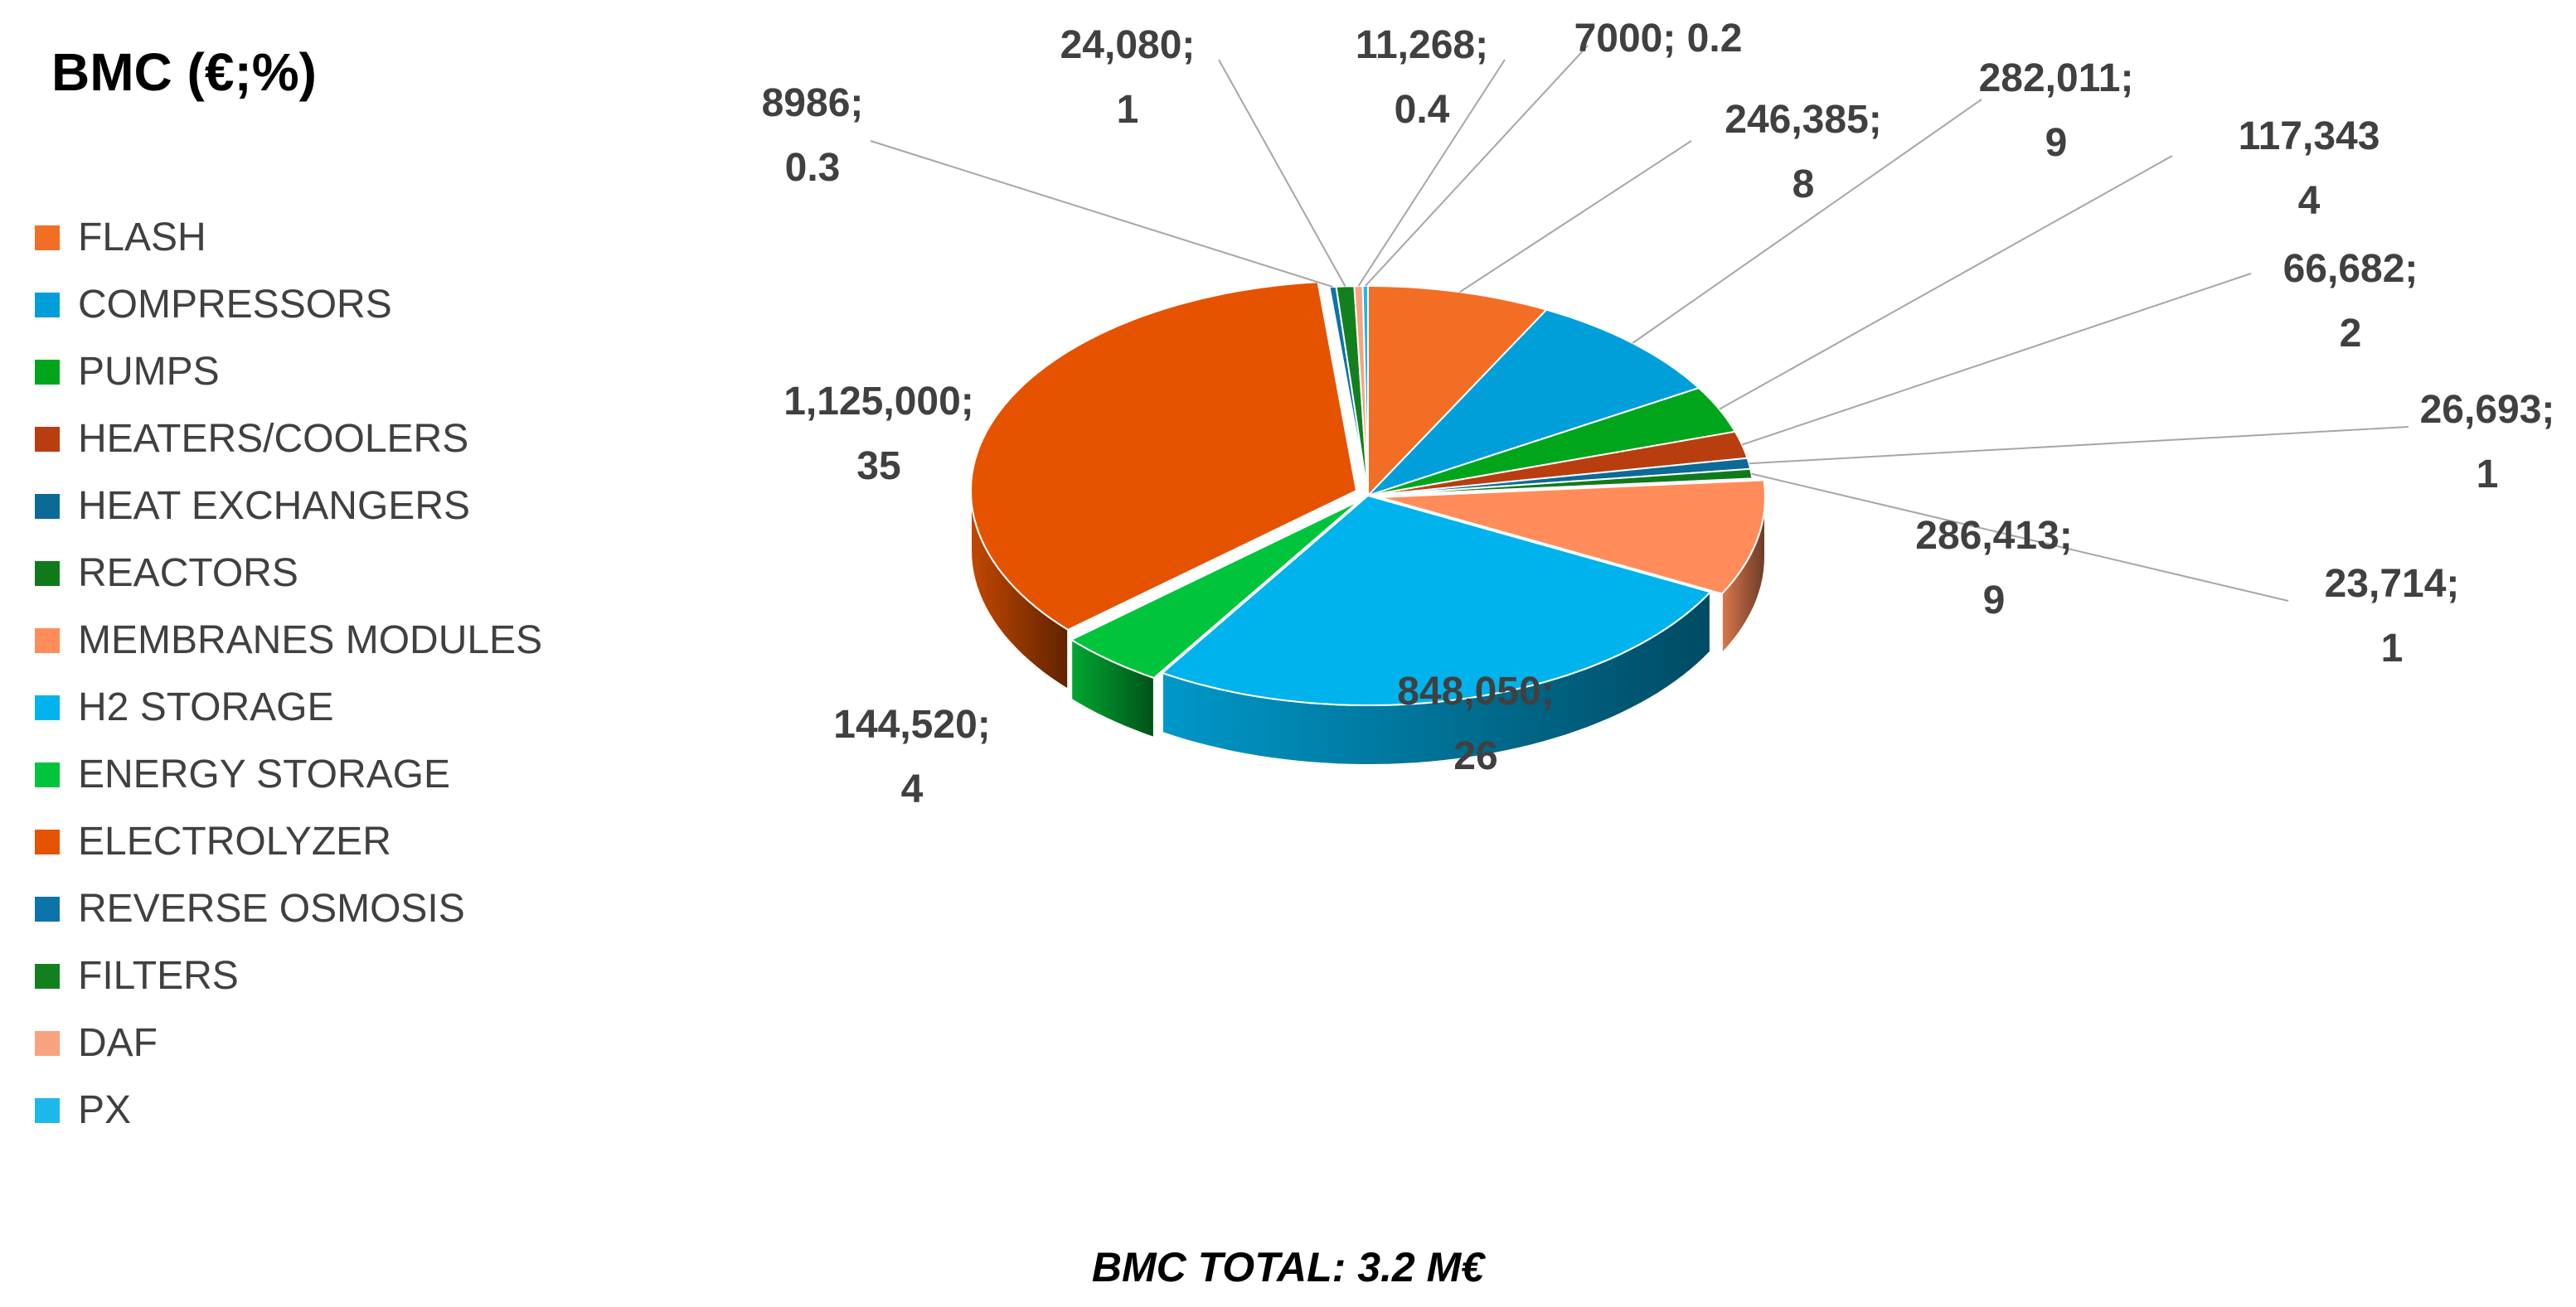  I want to click on leader-line-reactors, so click(2020, 537).